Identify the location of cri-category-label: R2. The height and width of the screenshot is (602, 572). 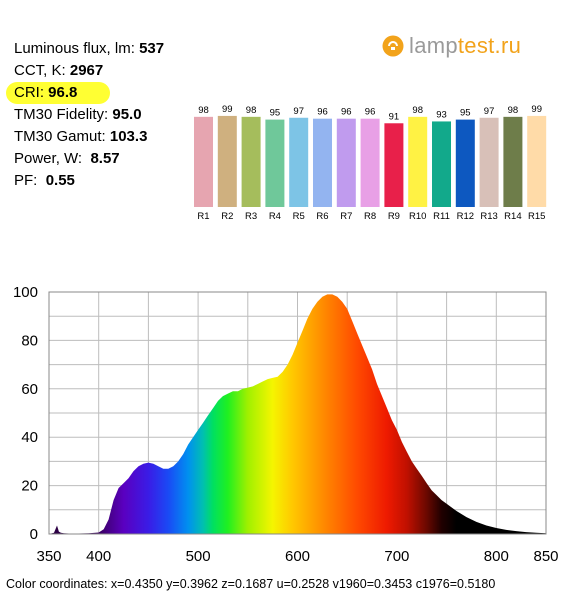
(227, 216).